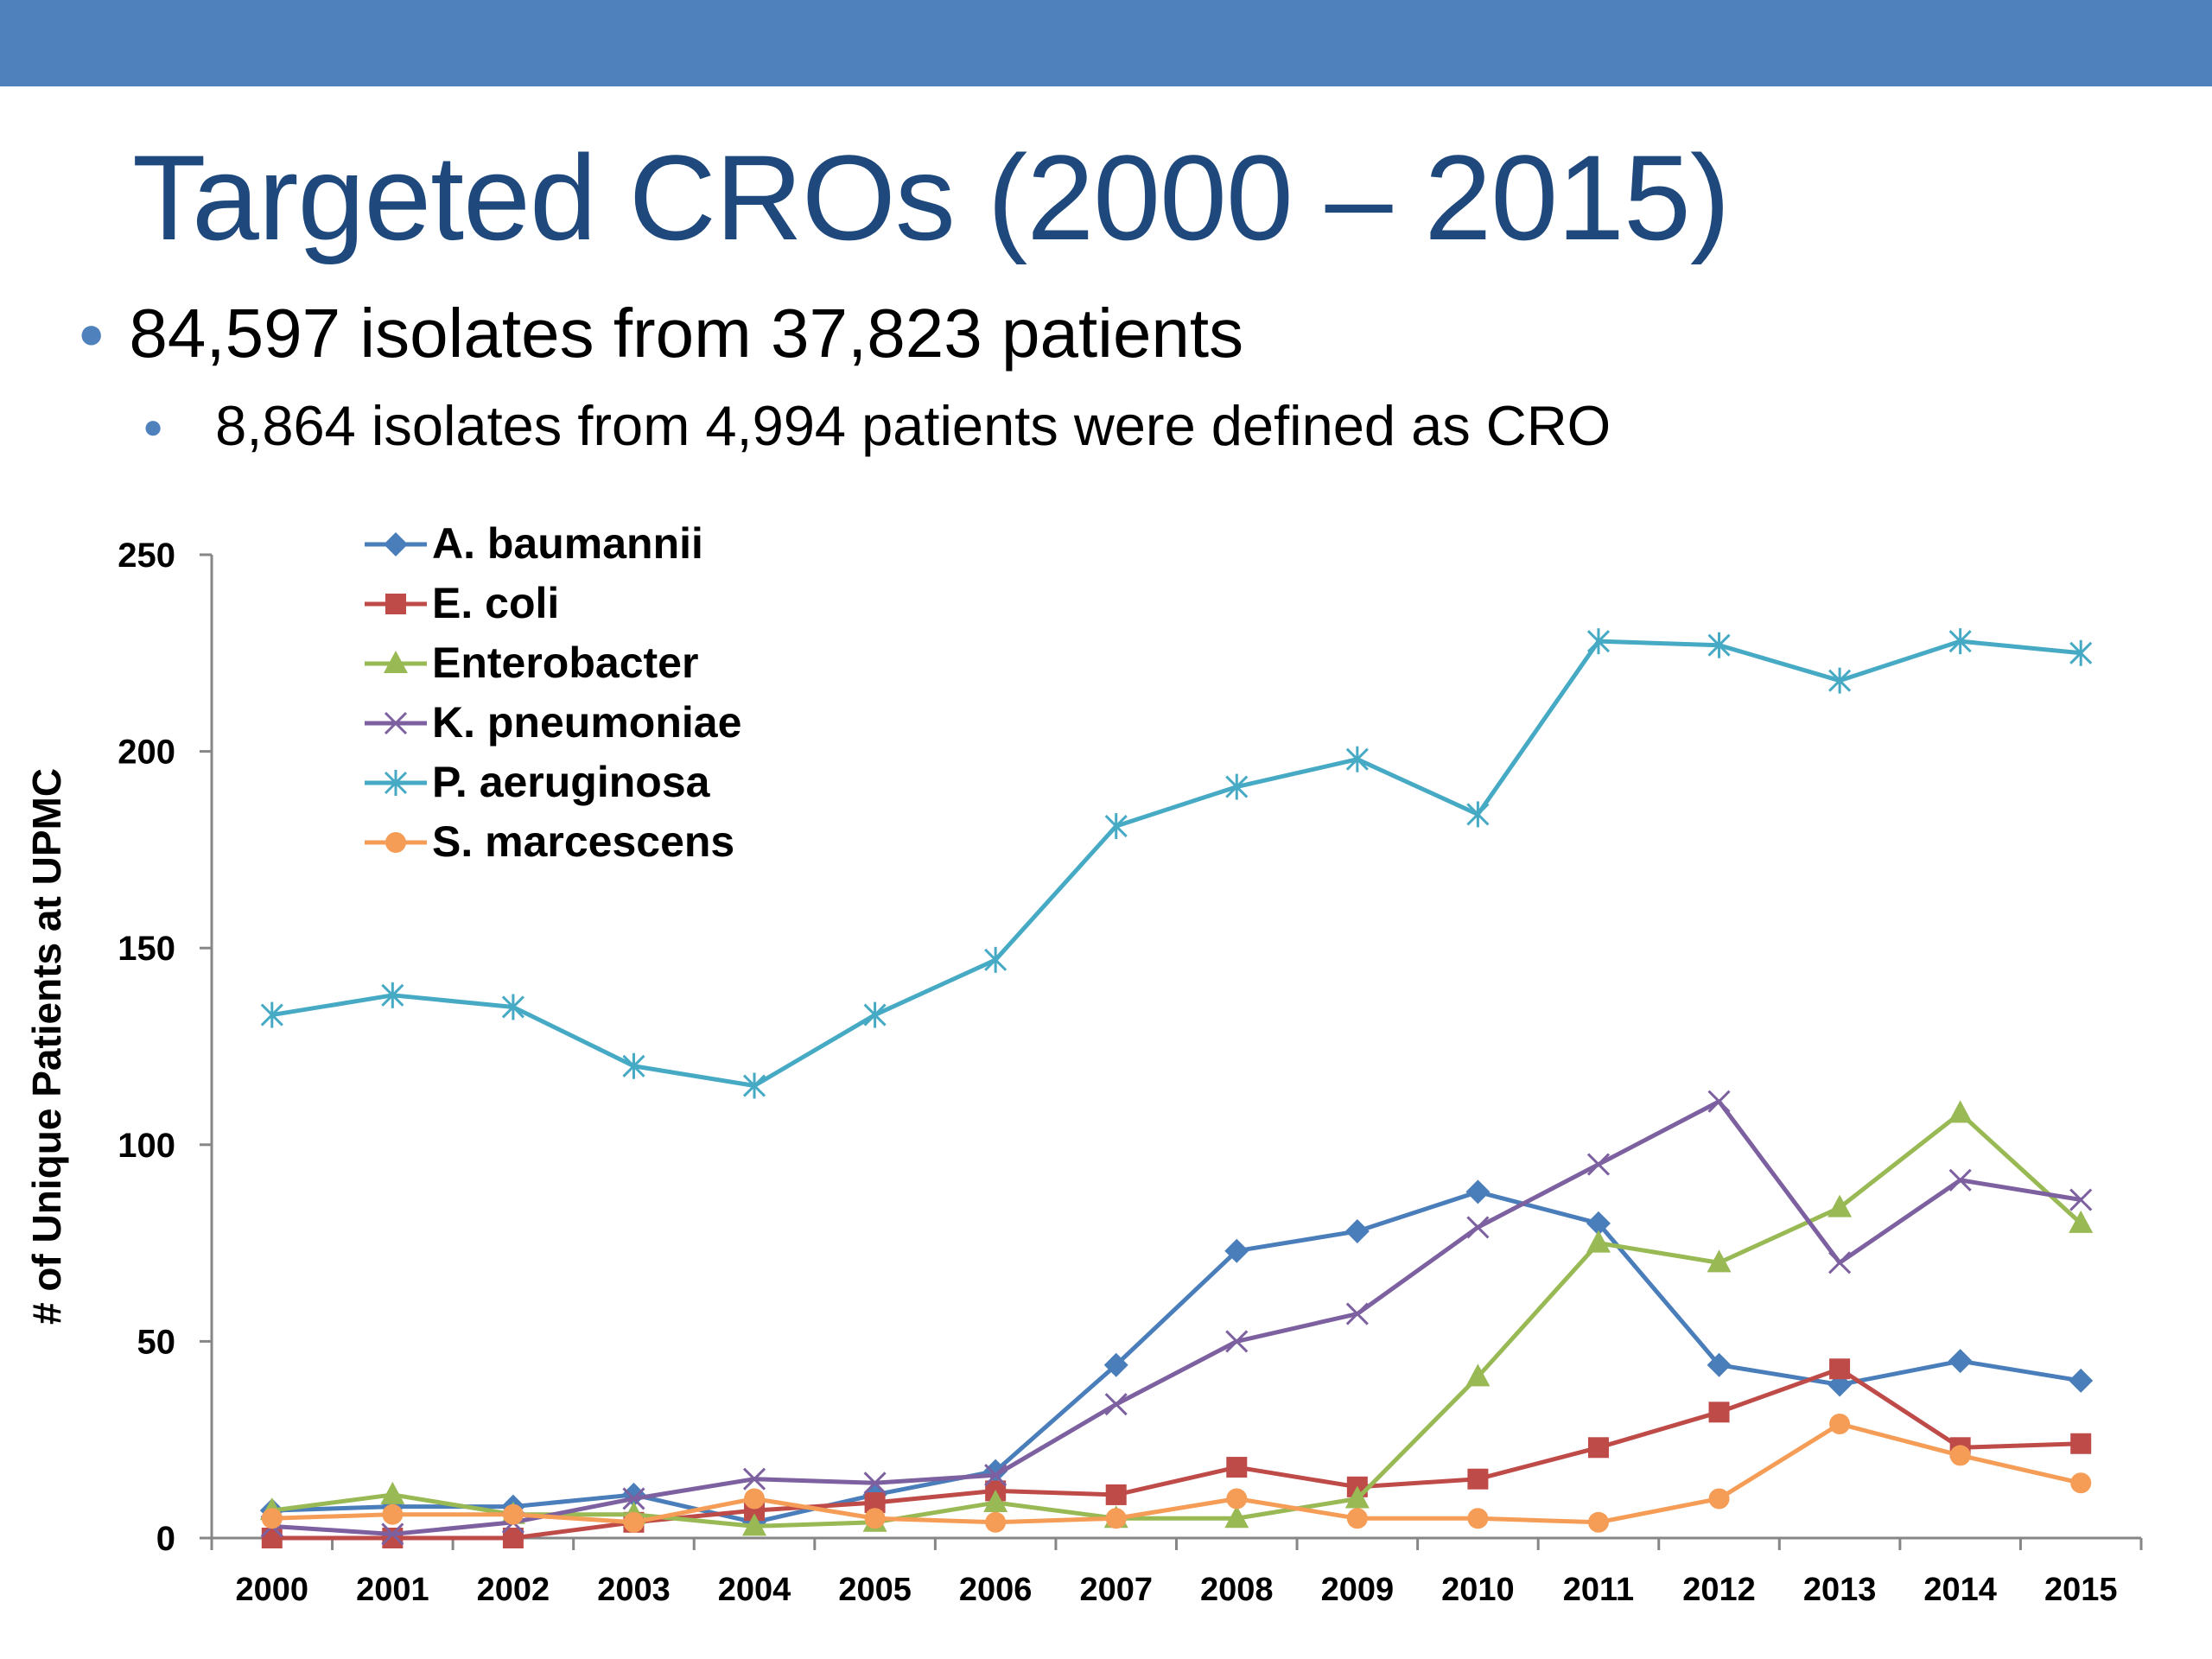 This screenshot has width=2212, height=1659. I want to click on y-tick-label: 200, so click(146, 753).